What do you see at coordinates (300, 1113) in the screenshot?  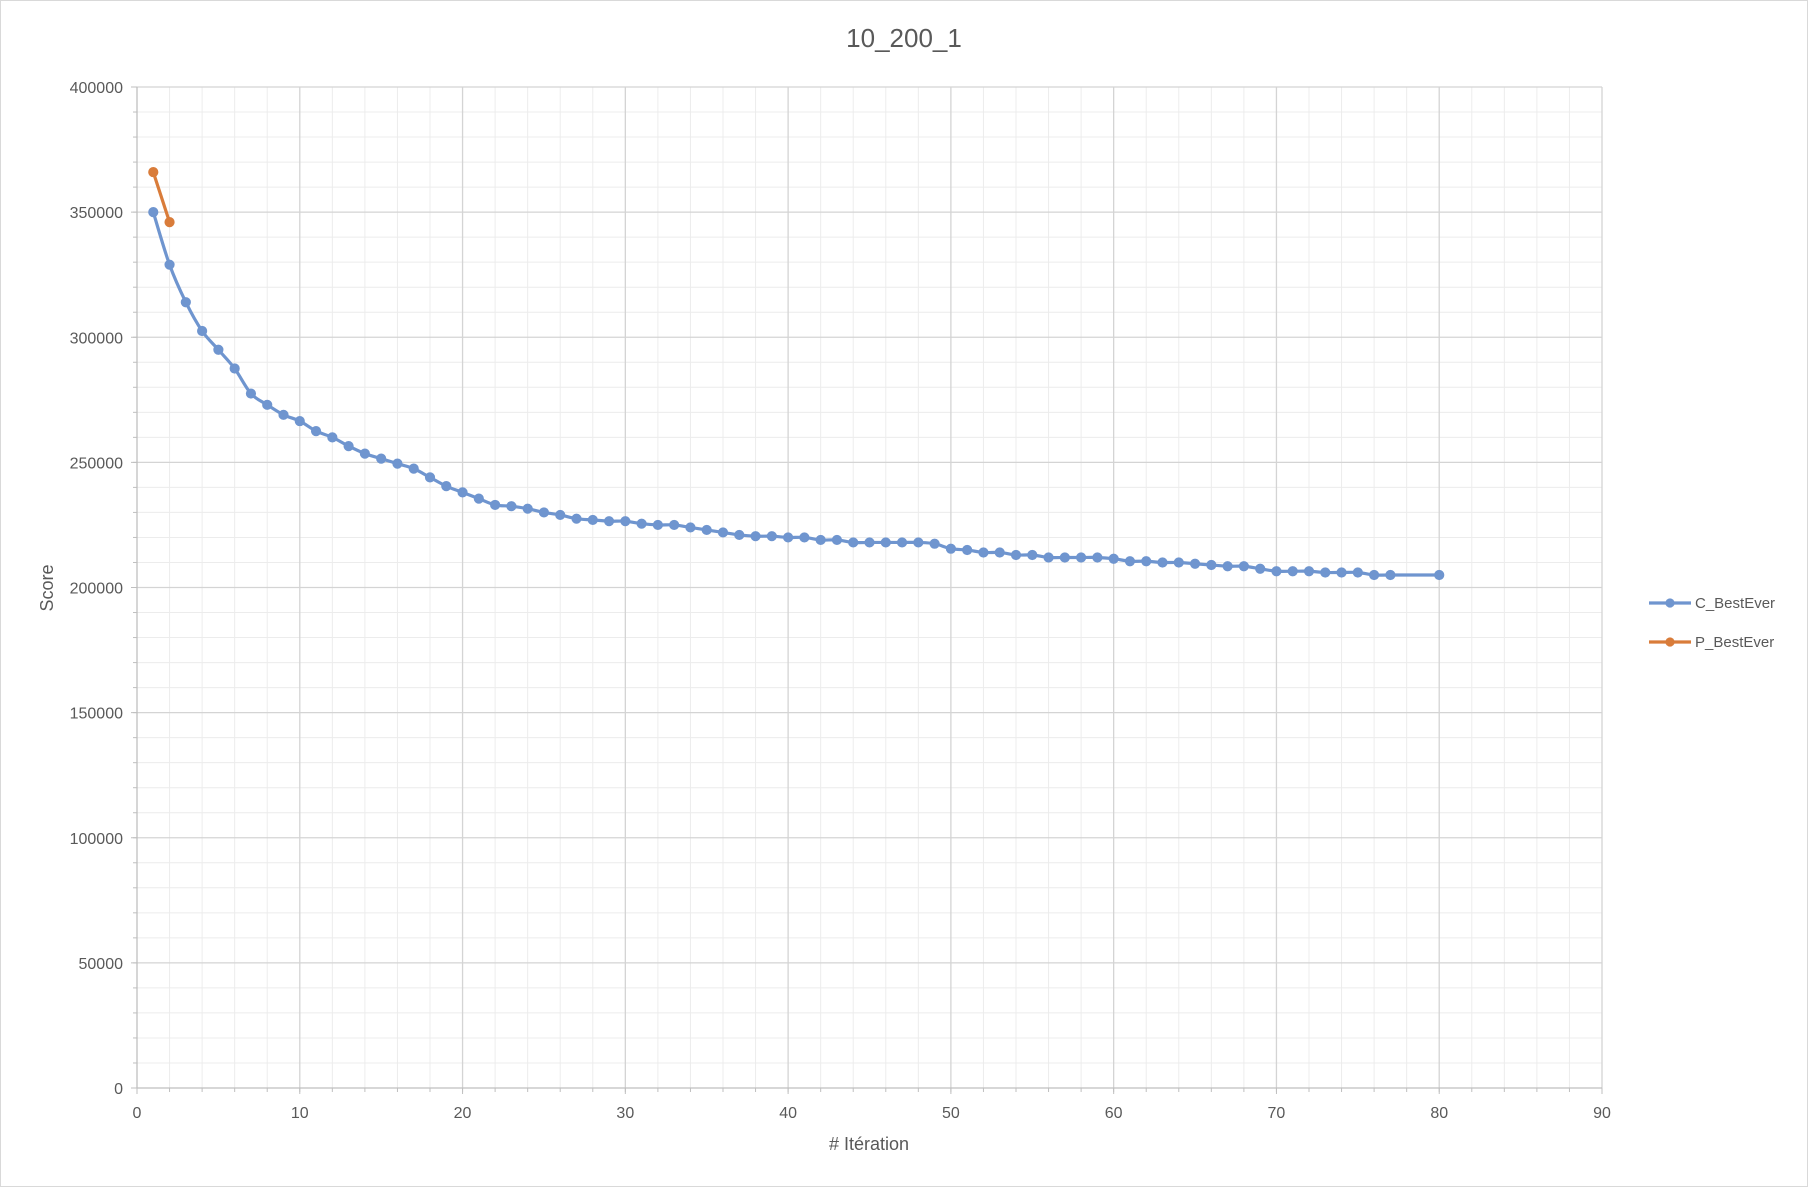 I see `x-tick-label: 10` at bounding box center [300, 1113].